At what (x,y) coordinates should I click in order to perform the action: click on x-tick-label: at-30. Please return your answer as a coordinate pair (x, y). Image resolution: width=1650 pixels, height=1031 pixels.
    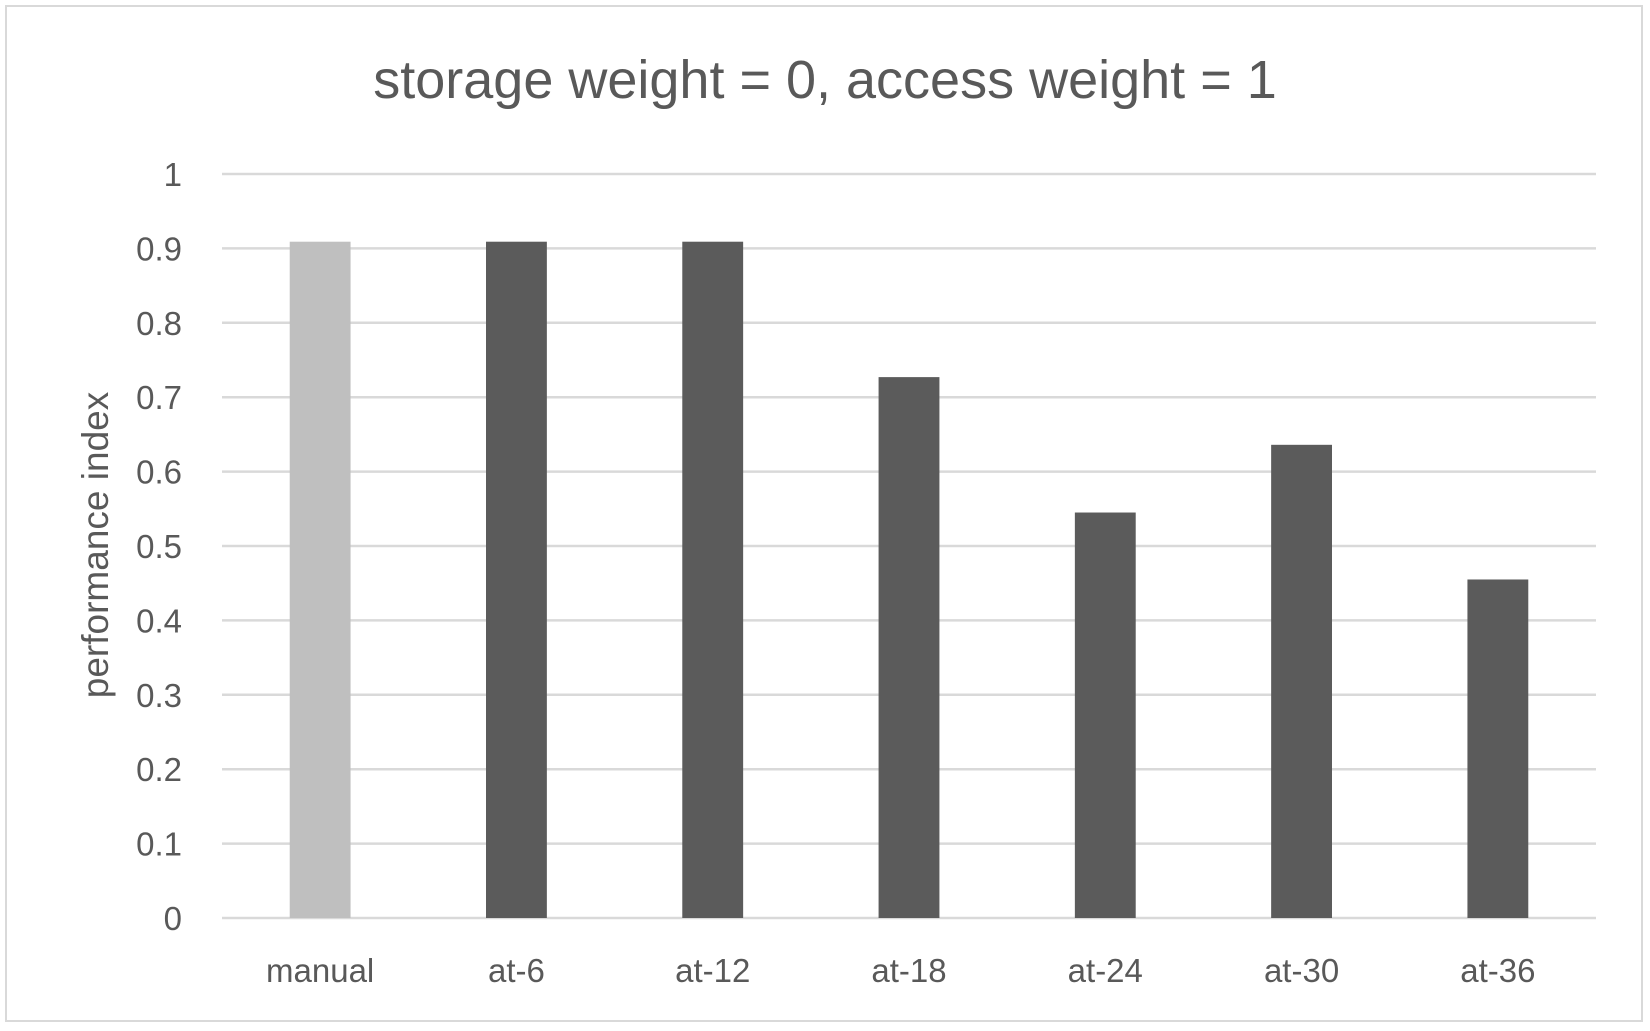
    Looking at the image, I should click on (1301, 970).